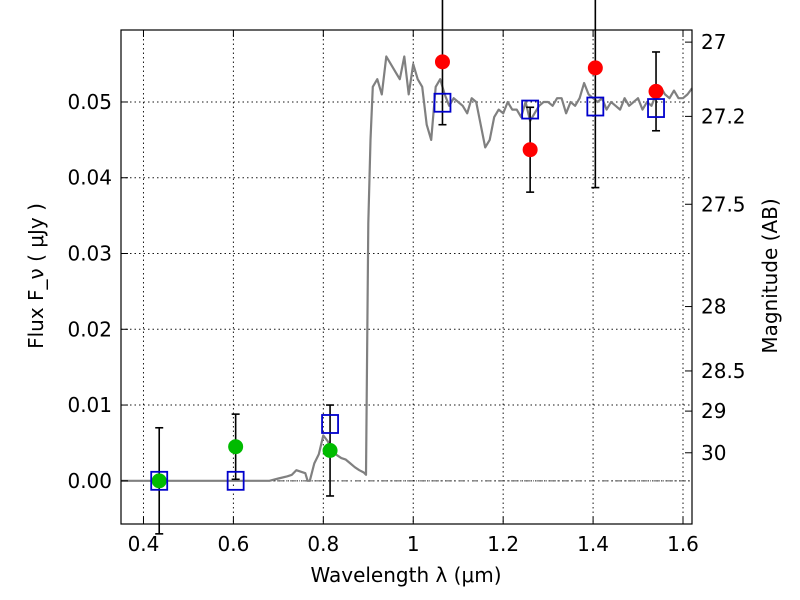 This screenshot has width=800, height=600. What do you see at coordinates (713, 42) in the screenshot?
I see `y2-tick-label: 27` at bounding box center [713, 42].